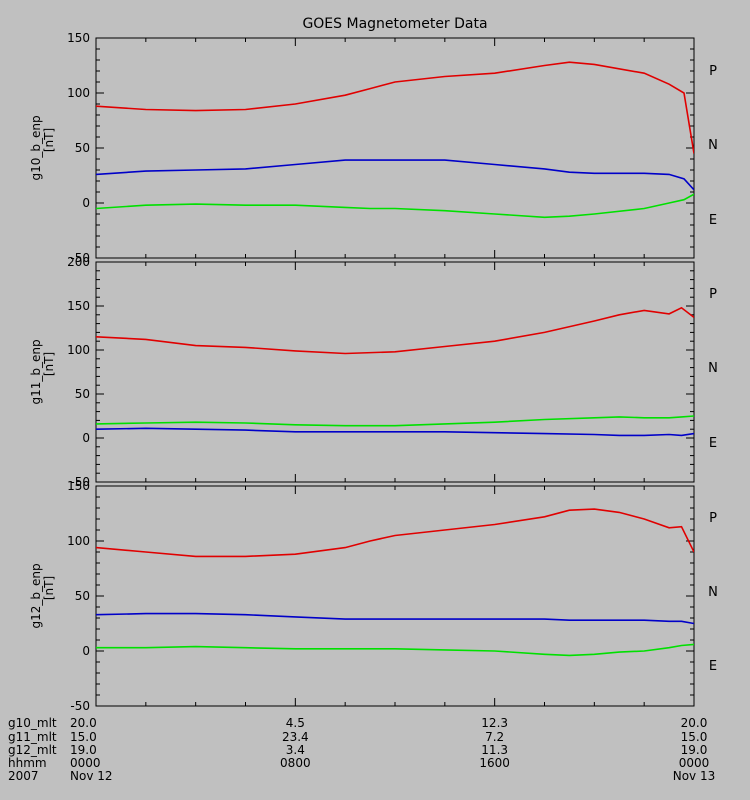  I want to click on x-row-value: 1600, so click(494, 763).